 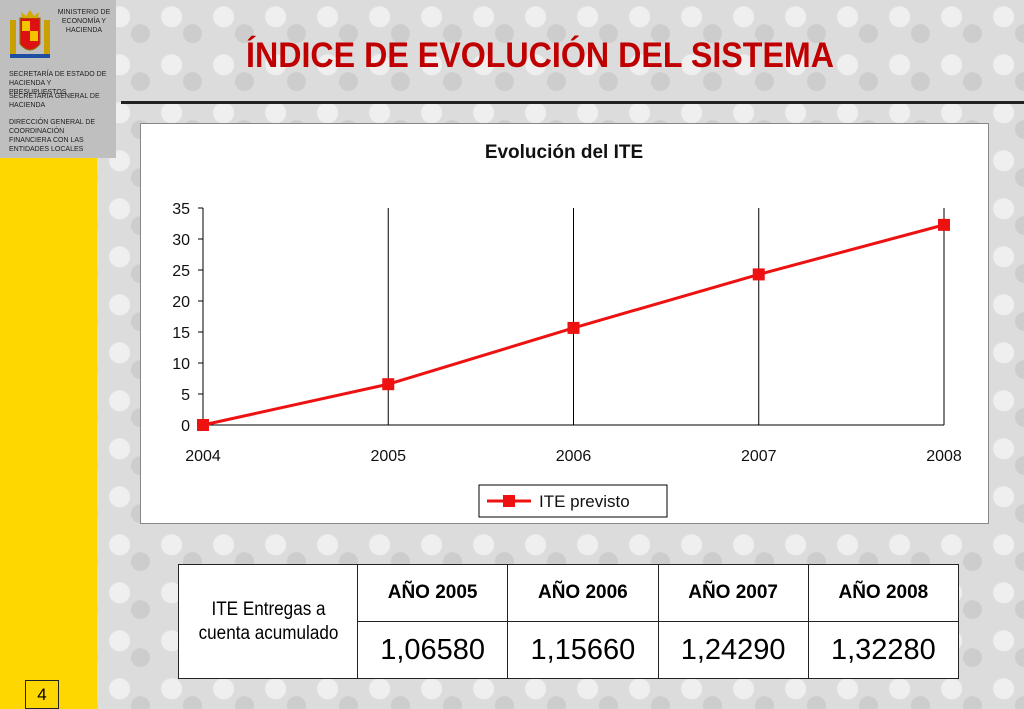 What do you see at coordinates (181, 333) in the screenshot?
I see `y-tick-label: 15` at bounding box center [181, 333].